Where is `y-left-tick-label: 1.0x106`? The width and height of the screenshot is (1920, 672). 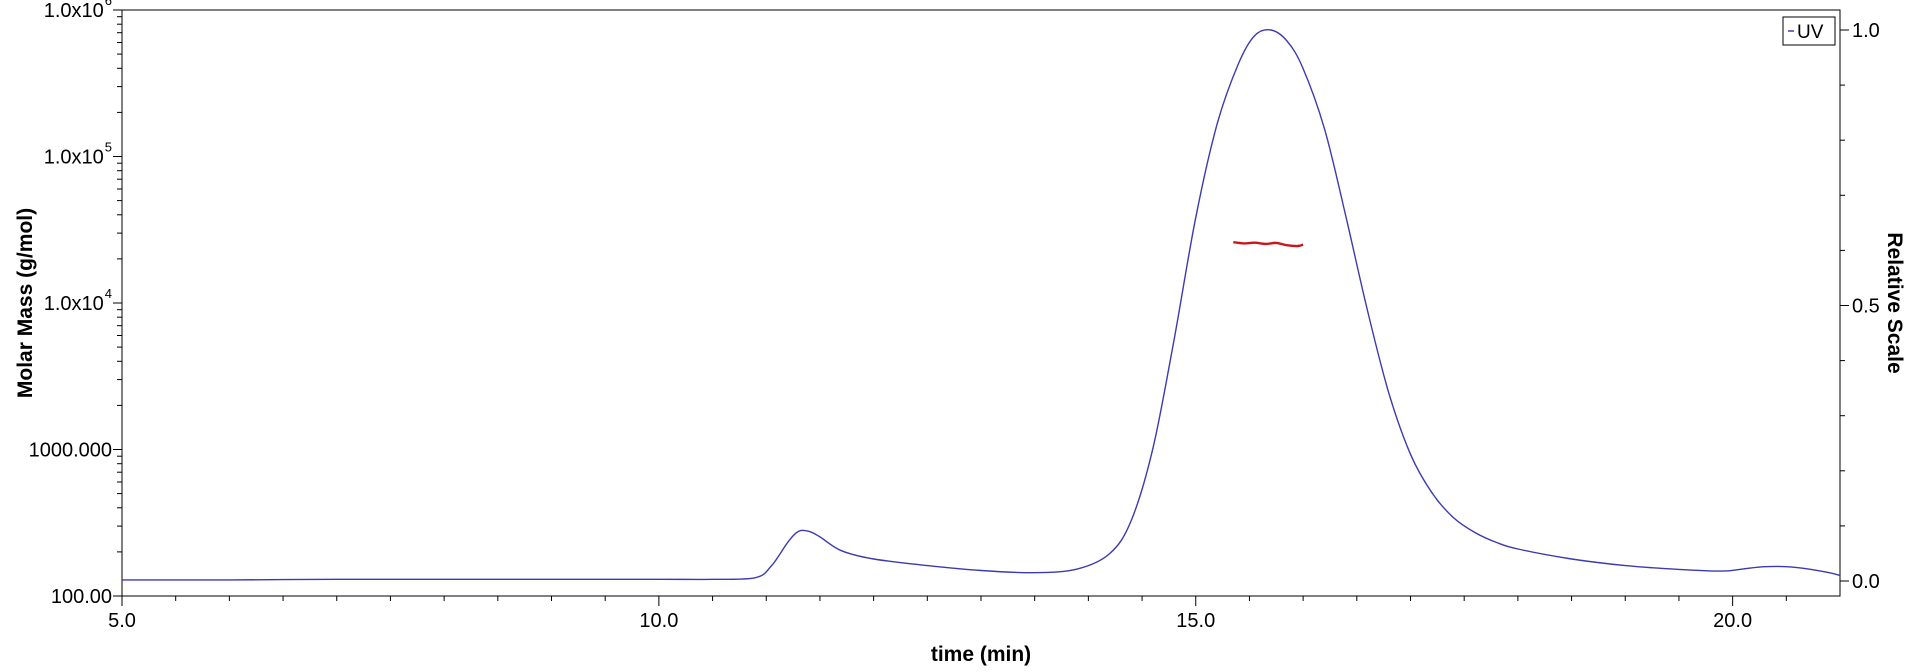 y-left-tick-label: 1.0x106 is located at coordinates (78, 11).